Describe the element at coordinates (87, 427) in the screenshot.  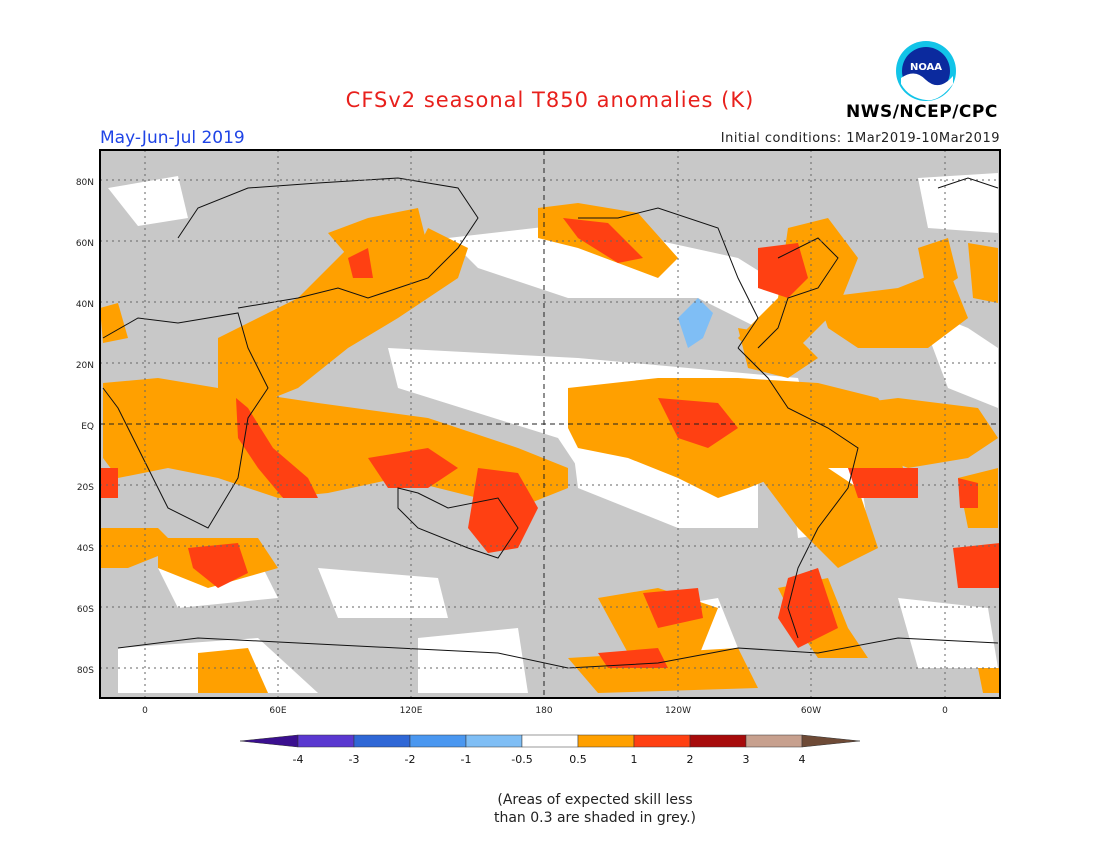
I see `lat-label: EQ` at that location.